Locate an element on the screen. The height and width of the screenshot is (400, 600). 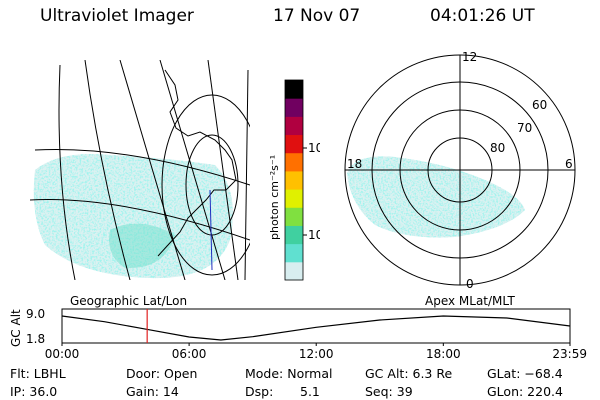
chart-xtick-label: 12:00 is located at coordinates (316, 354).